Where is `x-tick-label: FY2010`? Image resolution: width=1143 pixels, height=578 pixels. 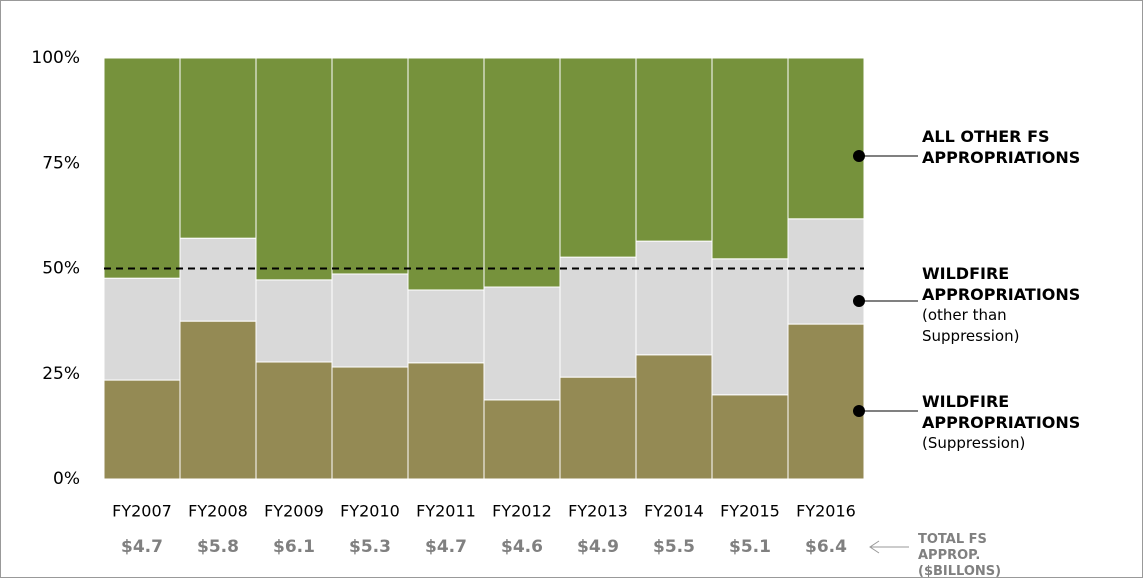
x-tick-label: FY2010 is located at coordinates (370, 511).